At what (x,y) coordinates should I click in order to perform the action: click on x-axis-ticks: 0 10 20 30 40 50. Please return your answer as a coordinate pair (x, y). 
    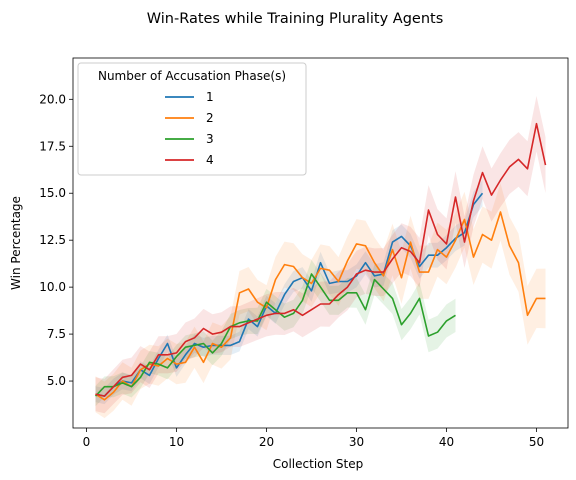
    Looking at the image, I should click on (313, 438).